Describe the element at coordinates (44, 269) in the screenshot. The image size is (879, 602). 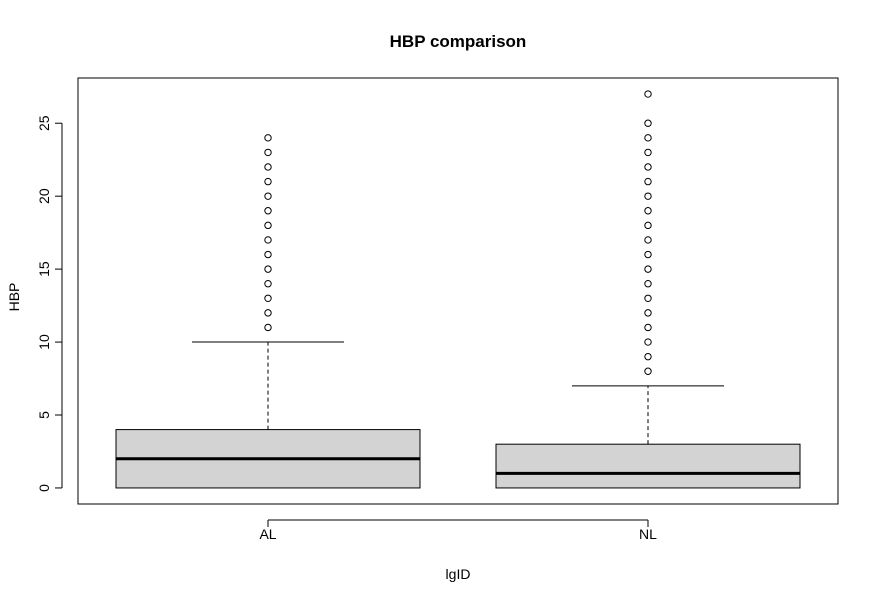
I see `y-tick-label: 15` at that location.